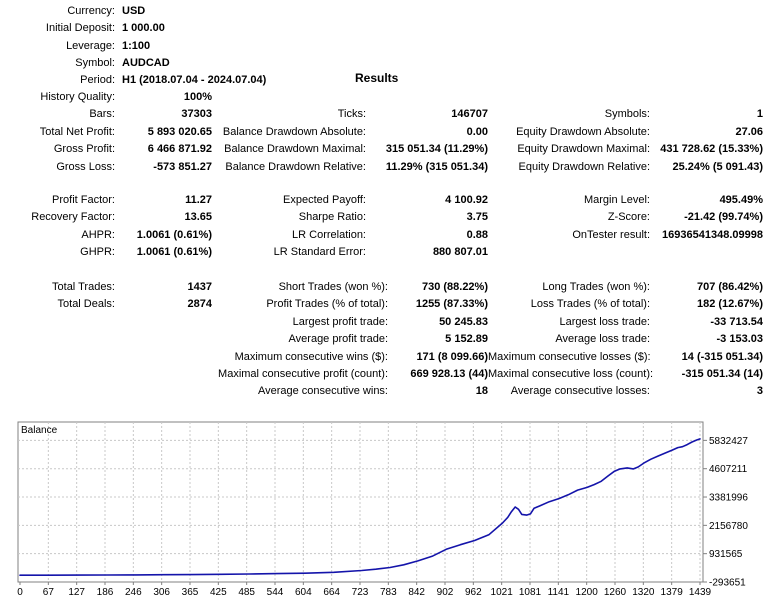 Image resolution: width=780 pixels, height=600 pixels. I want to click on stat-label: Long Trades (won %):, so click(596, 287).